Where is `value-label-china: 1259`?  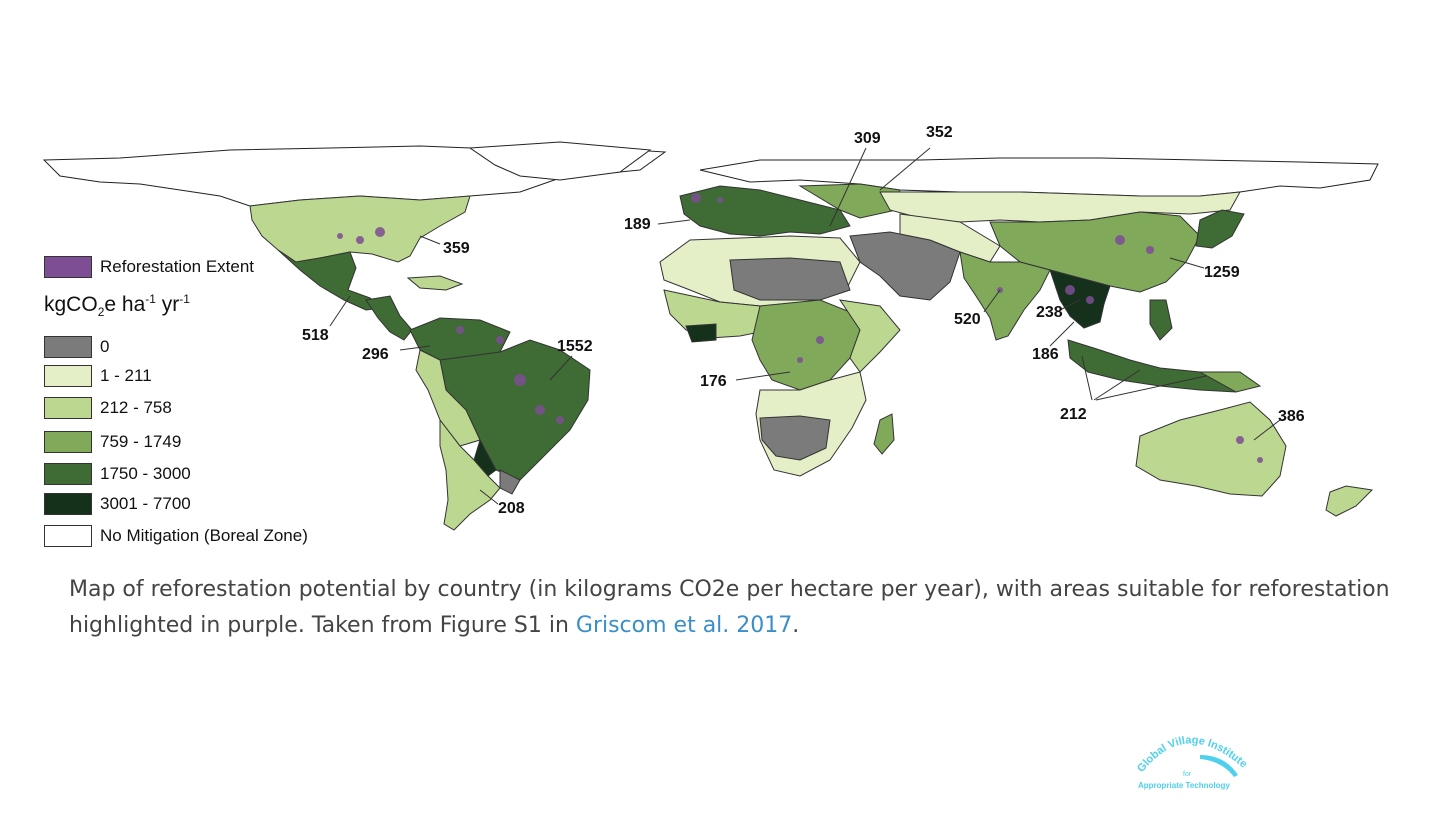
value-label-china: 1259 is located at coordinates (1222, 272).